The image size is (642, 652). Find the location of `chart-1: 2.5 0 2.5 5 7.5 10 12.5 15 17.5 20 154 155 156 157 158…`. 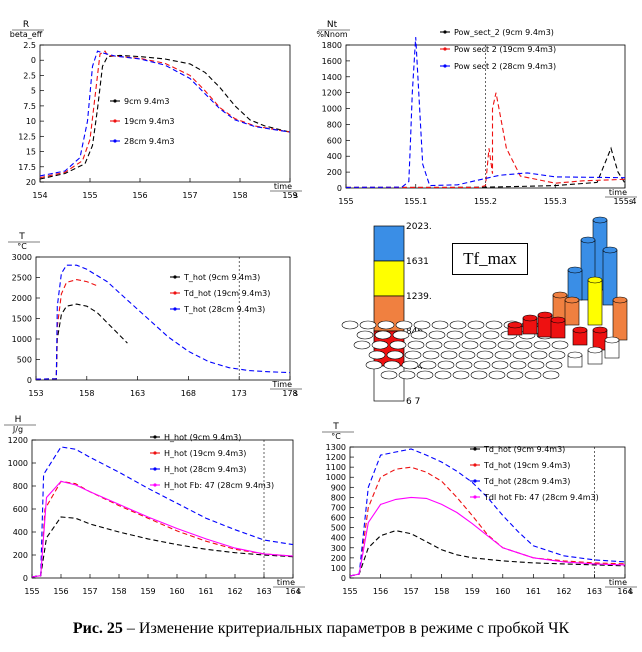

chart-1: 2.5 0 2.5 5 7.5 10 12.5 15 17.5 20 154 155 156 157 158… is located at coordinates (156, 110).